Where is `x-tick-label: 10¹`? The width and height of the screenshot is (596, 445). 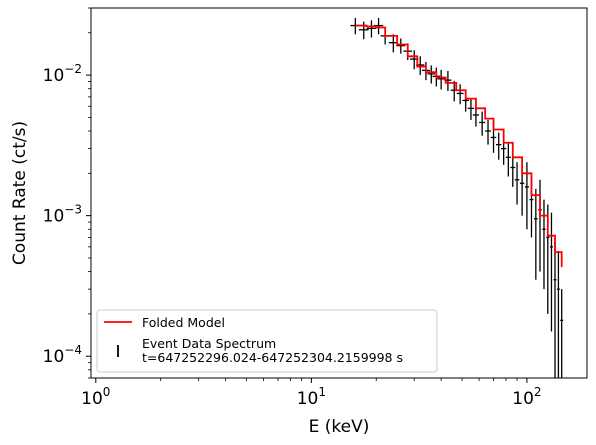 x-tick-label: 10¹ is located at coordinates (311, 397).